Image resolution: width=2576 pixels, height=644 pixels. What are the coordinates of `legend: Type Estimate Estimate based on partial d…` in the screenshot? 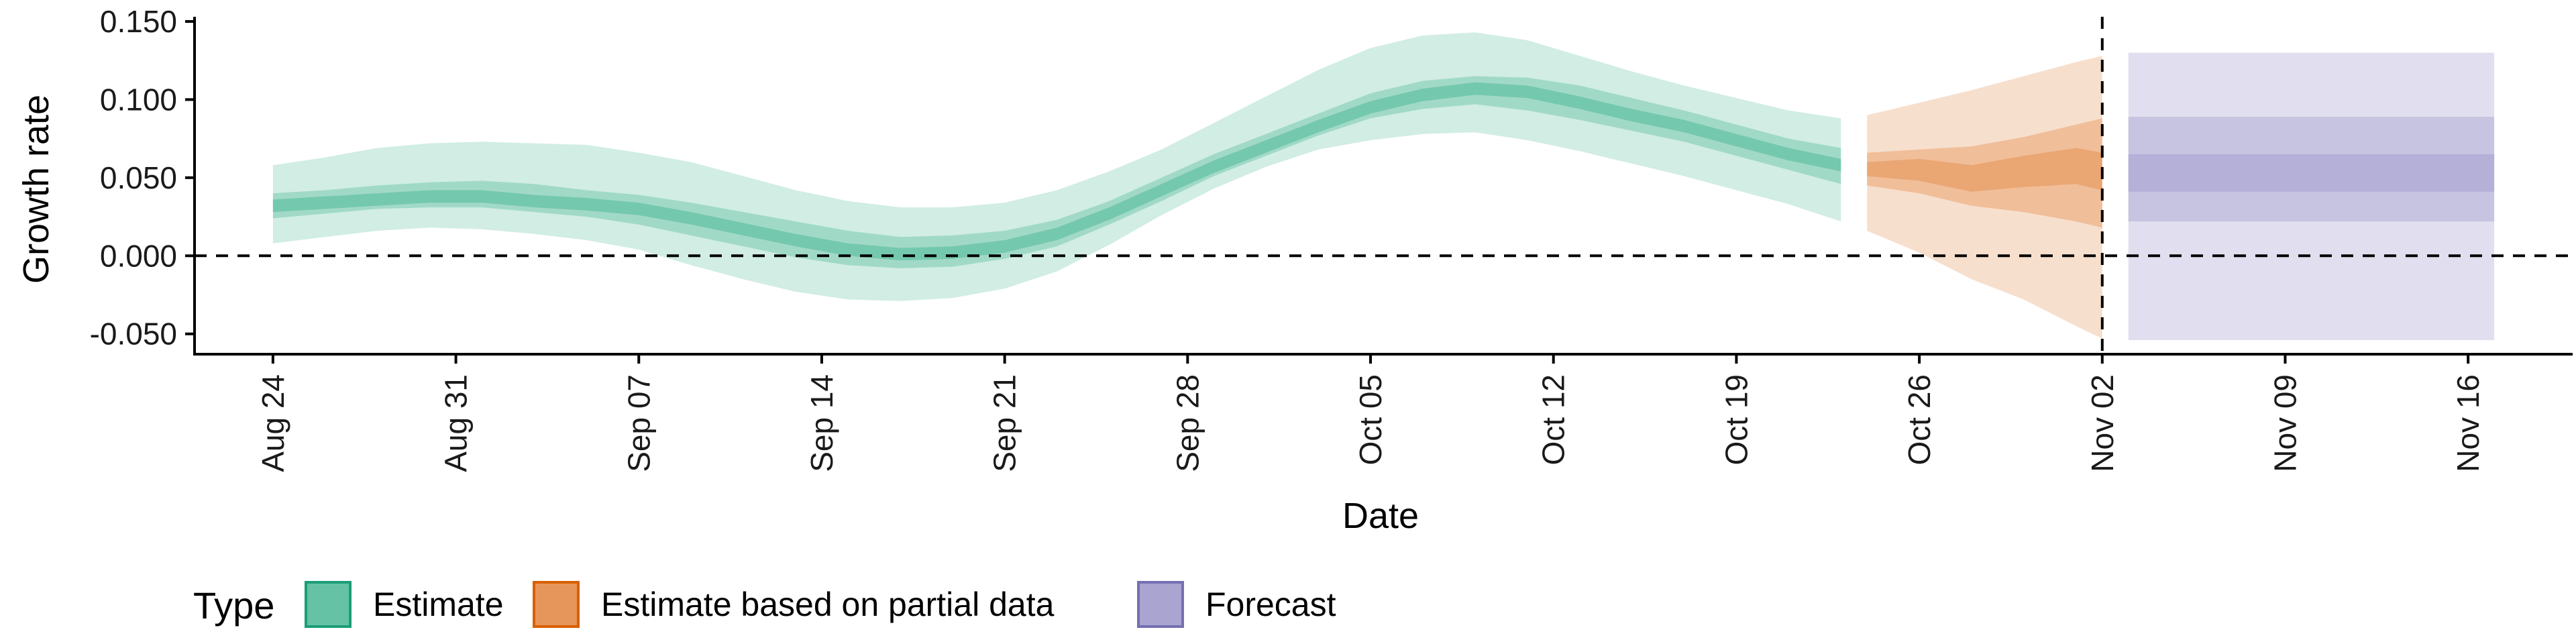 It's located at (764, 604).